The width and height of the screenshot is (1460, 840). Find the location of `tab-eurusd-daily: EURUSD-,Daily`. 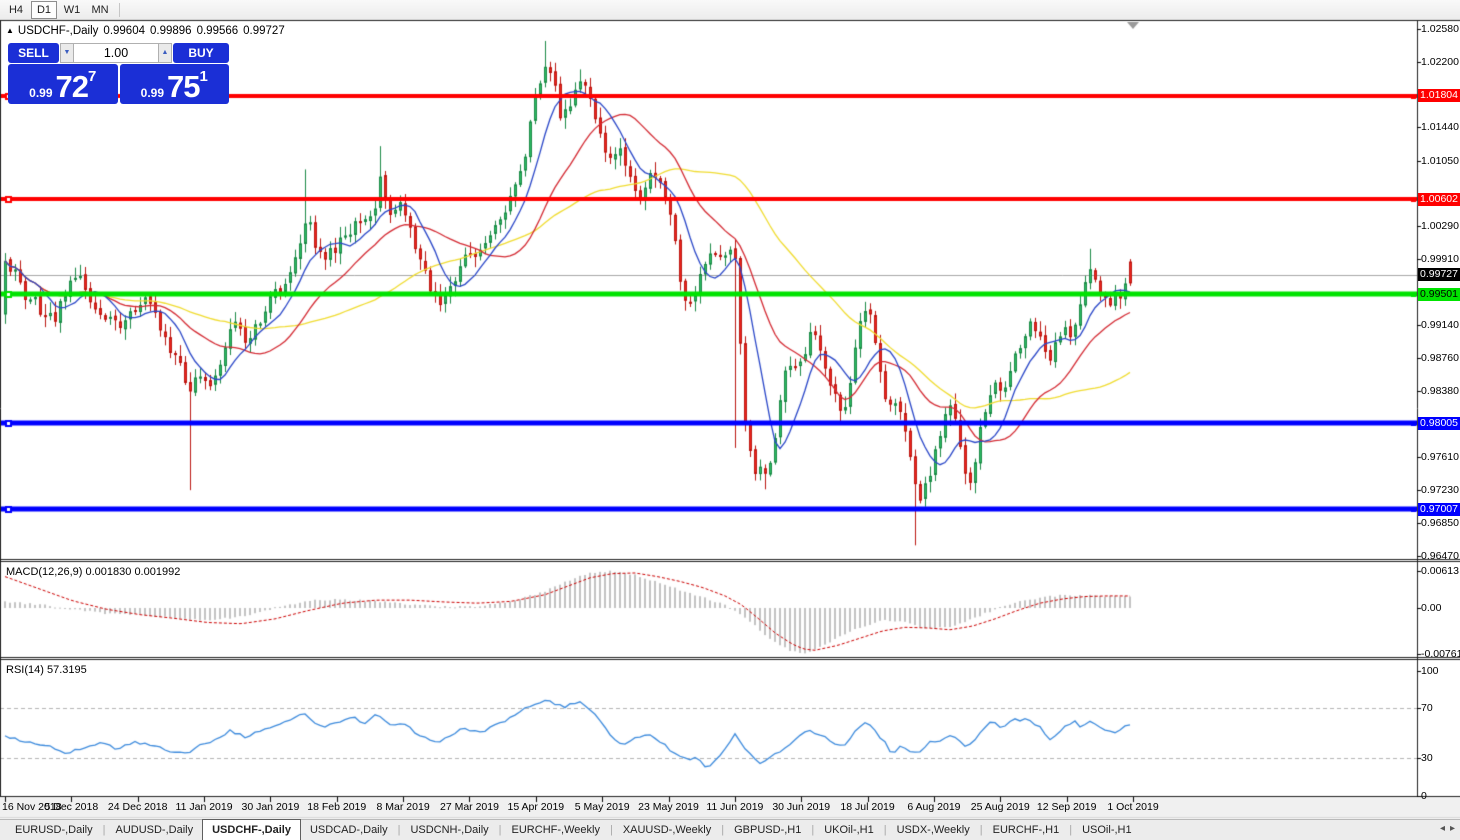

tab-eurusd-daily: EURUSD-,Daily is located at coordinates (54, 830).